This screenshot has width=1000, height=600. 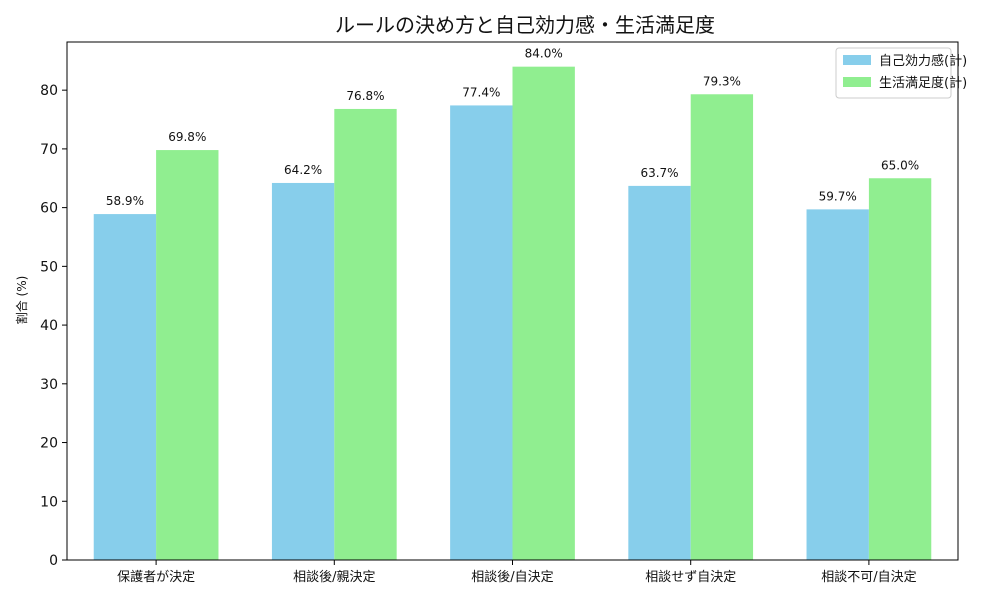 What do you see at coordinates (53, 561) in the screenshot?
I see `y-tick-label: 0` at bounding box center [53, 561].